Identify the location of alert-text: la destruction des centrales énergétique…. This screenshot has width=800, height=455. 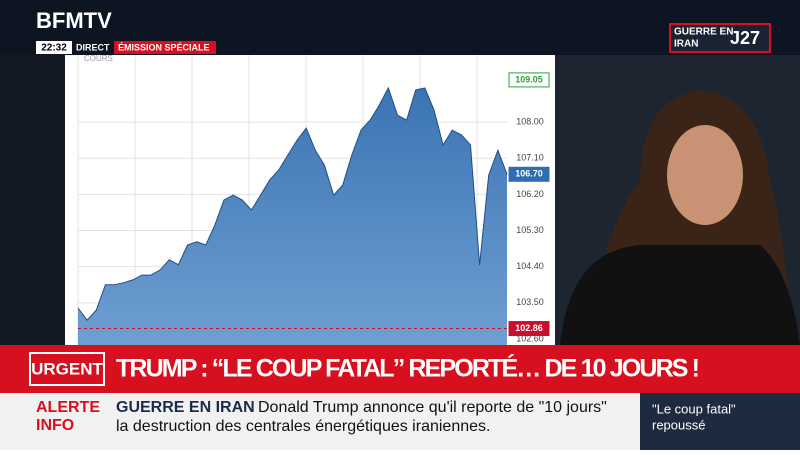
(303, 426).